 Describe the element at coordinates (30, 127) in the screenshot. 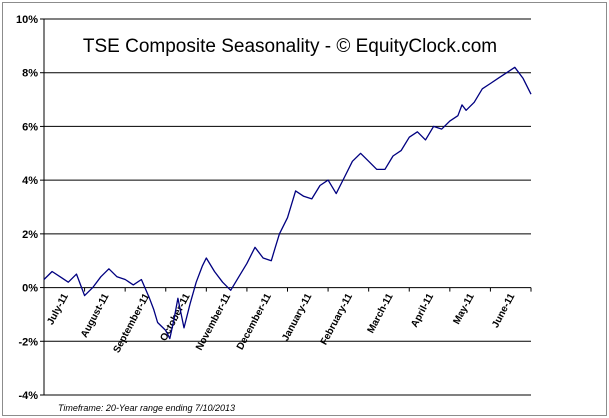

I see `y-tick-label-2: 6%` at that location.